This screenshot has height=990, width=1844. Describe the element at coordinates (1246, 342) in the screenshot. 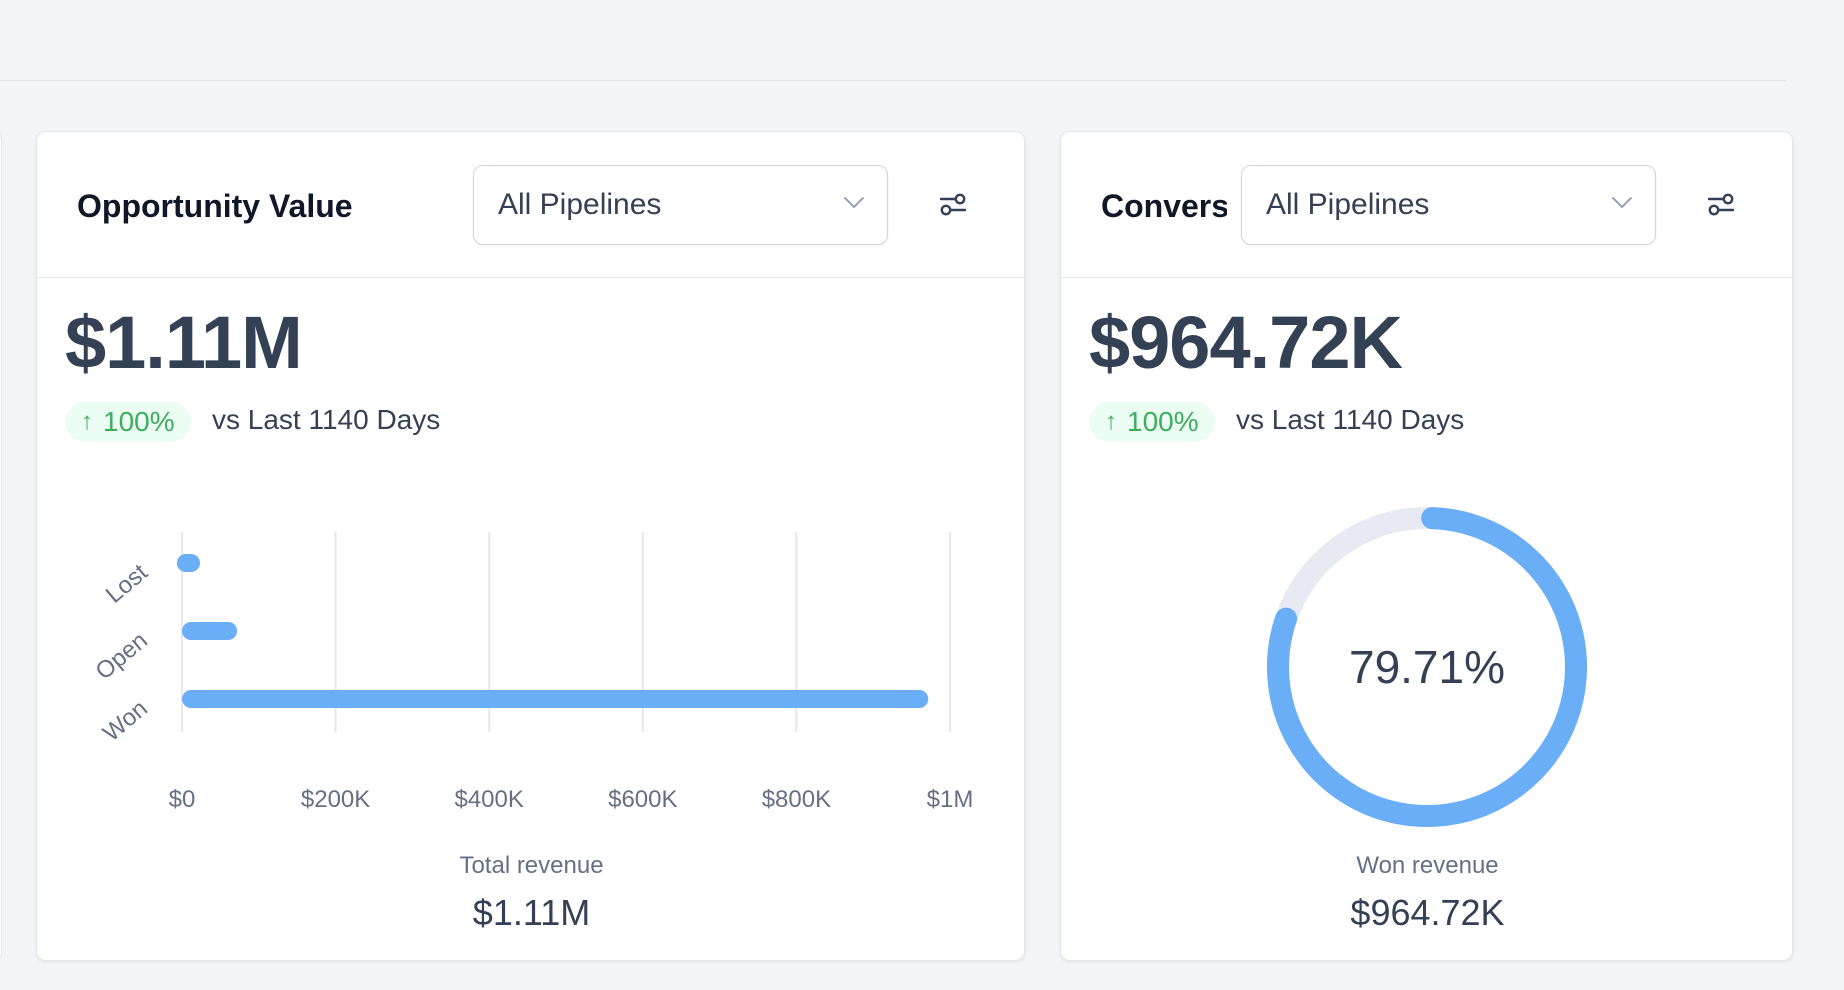

I see `won-total-value: $964.72K` at that location.